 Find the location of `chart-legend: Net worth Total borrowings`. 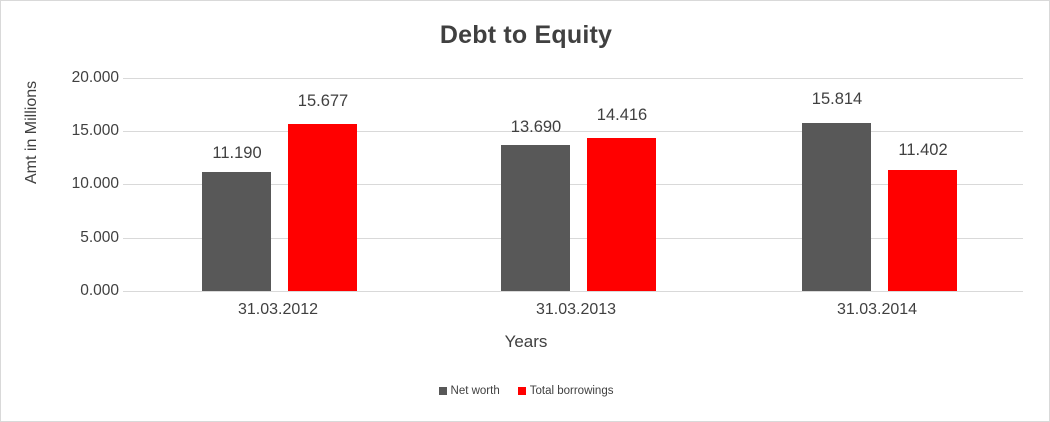

chart-legend: Net worth Total borrowings is located at coordinates (525, 391).